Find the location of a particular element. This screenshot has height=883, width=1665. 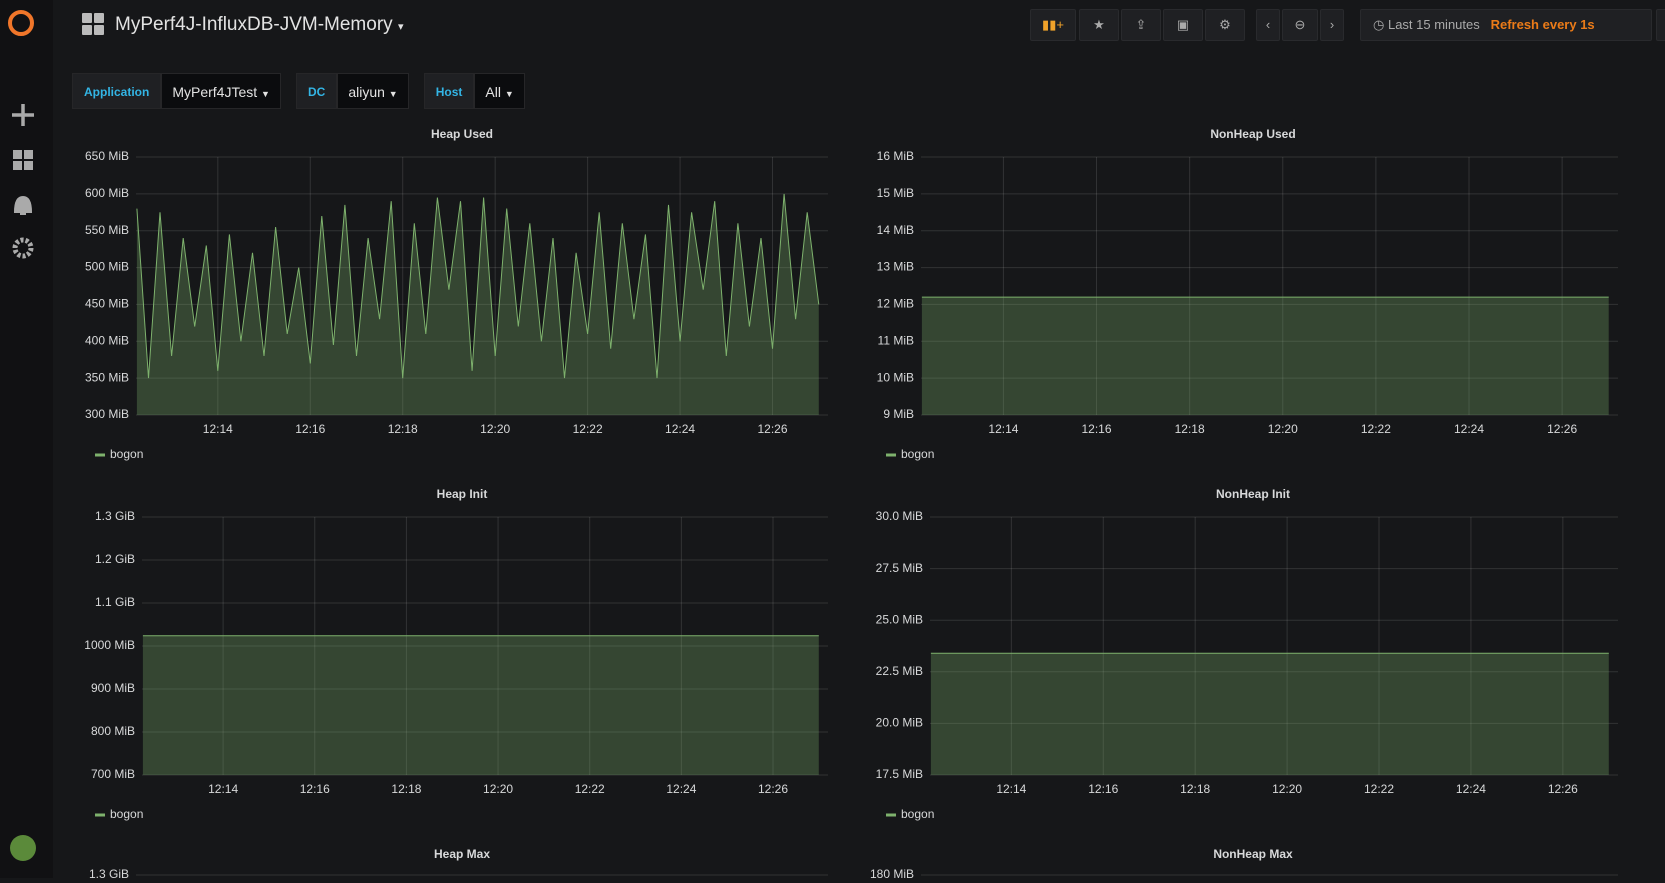

variable-label: DC is located at coordinates (316, 91).